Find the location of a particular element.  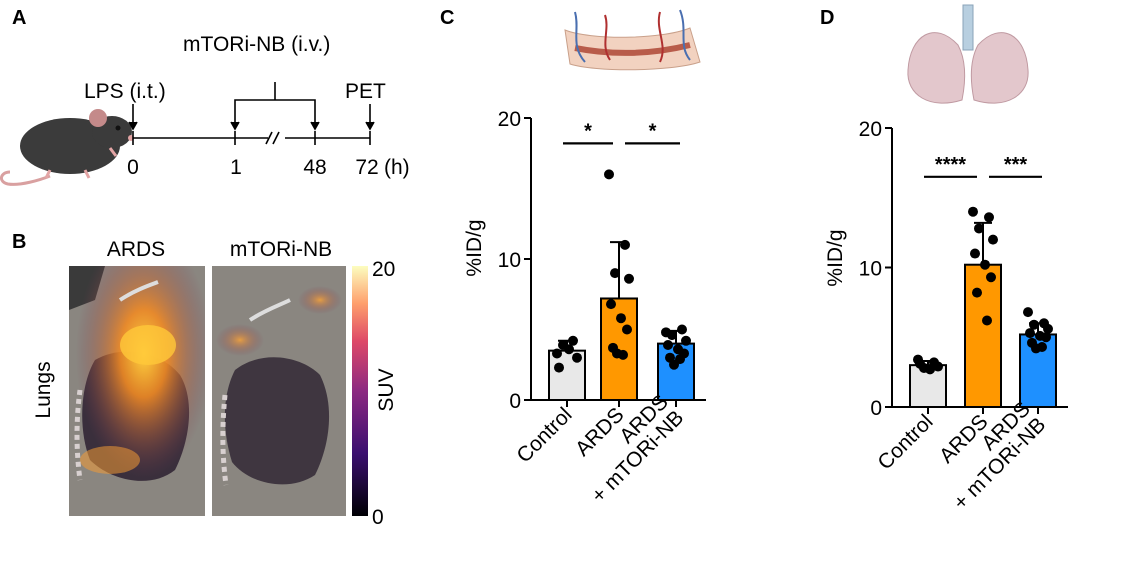

pet-image-ards is located at coordinates (137, 391).